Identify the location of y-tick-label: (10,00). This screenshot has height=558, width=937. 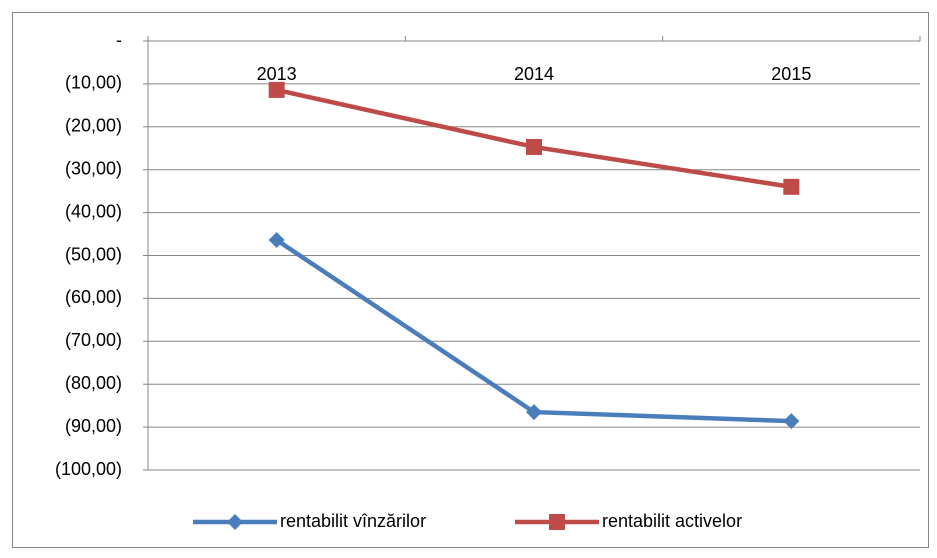
(93, 83).